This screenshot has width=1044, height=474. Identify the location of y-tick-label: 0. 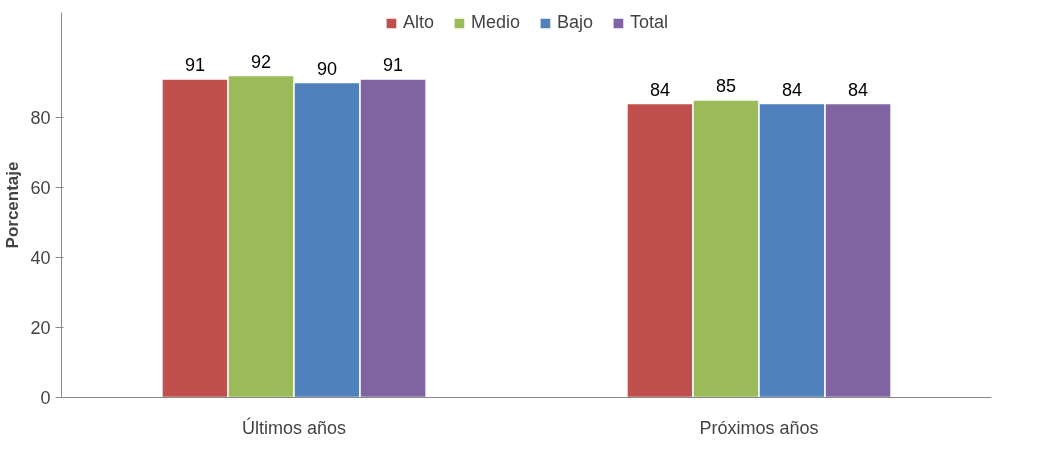
(45, 398).